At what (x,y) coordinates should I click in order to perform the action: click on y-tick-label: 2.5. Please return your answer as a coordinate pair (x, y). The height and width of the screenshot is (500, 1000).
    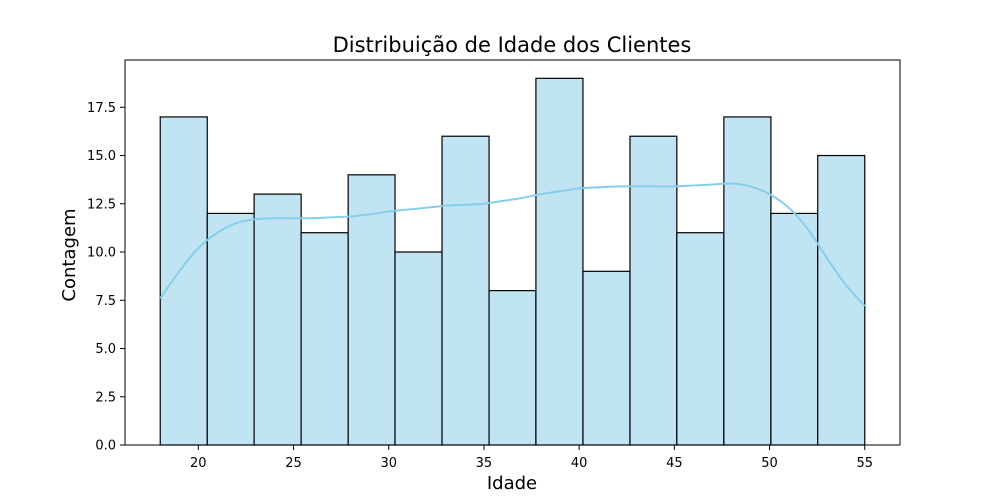
    Looking at the image, I should click on (105, 397).